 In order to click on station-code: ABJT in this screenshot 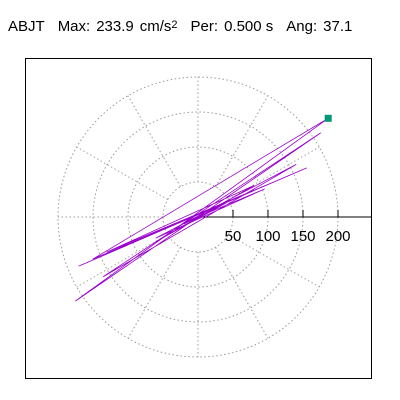, I will do `click(26, 26)`.